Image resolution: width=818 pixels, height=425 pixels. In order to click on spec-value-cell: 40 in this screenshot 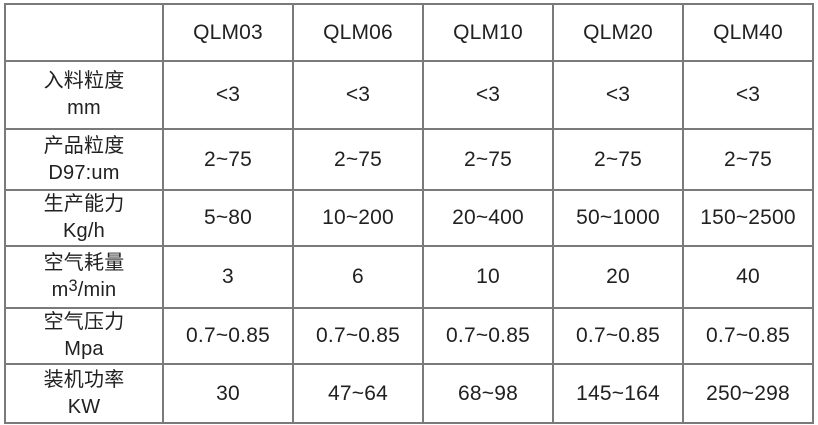, I will do `click(748, 277)`.